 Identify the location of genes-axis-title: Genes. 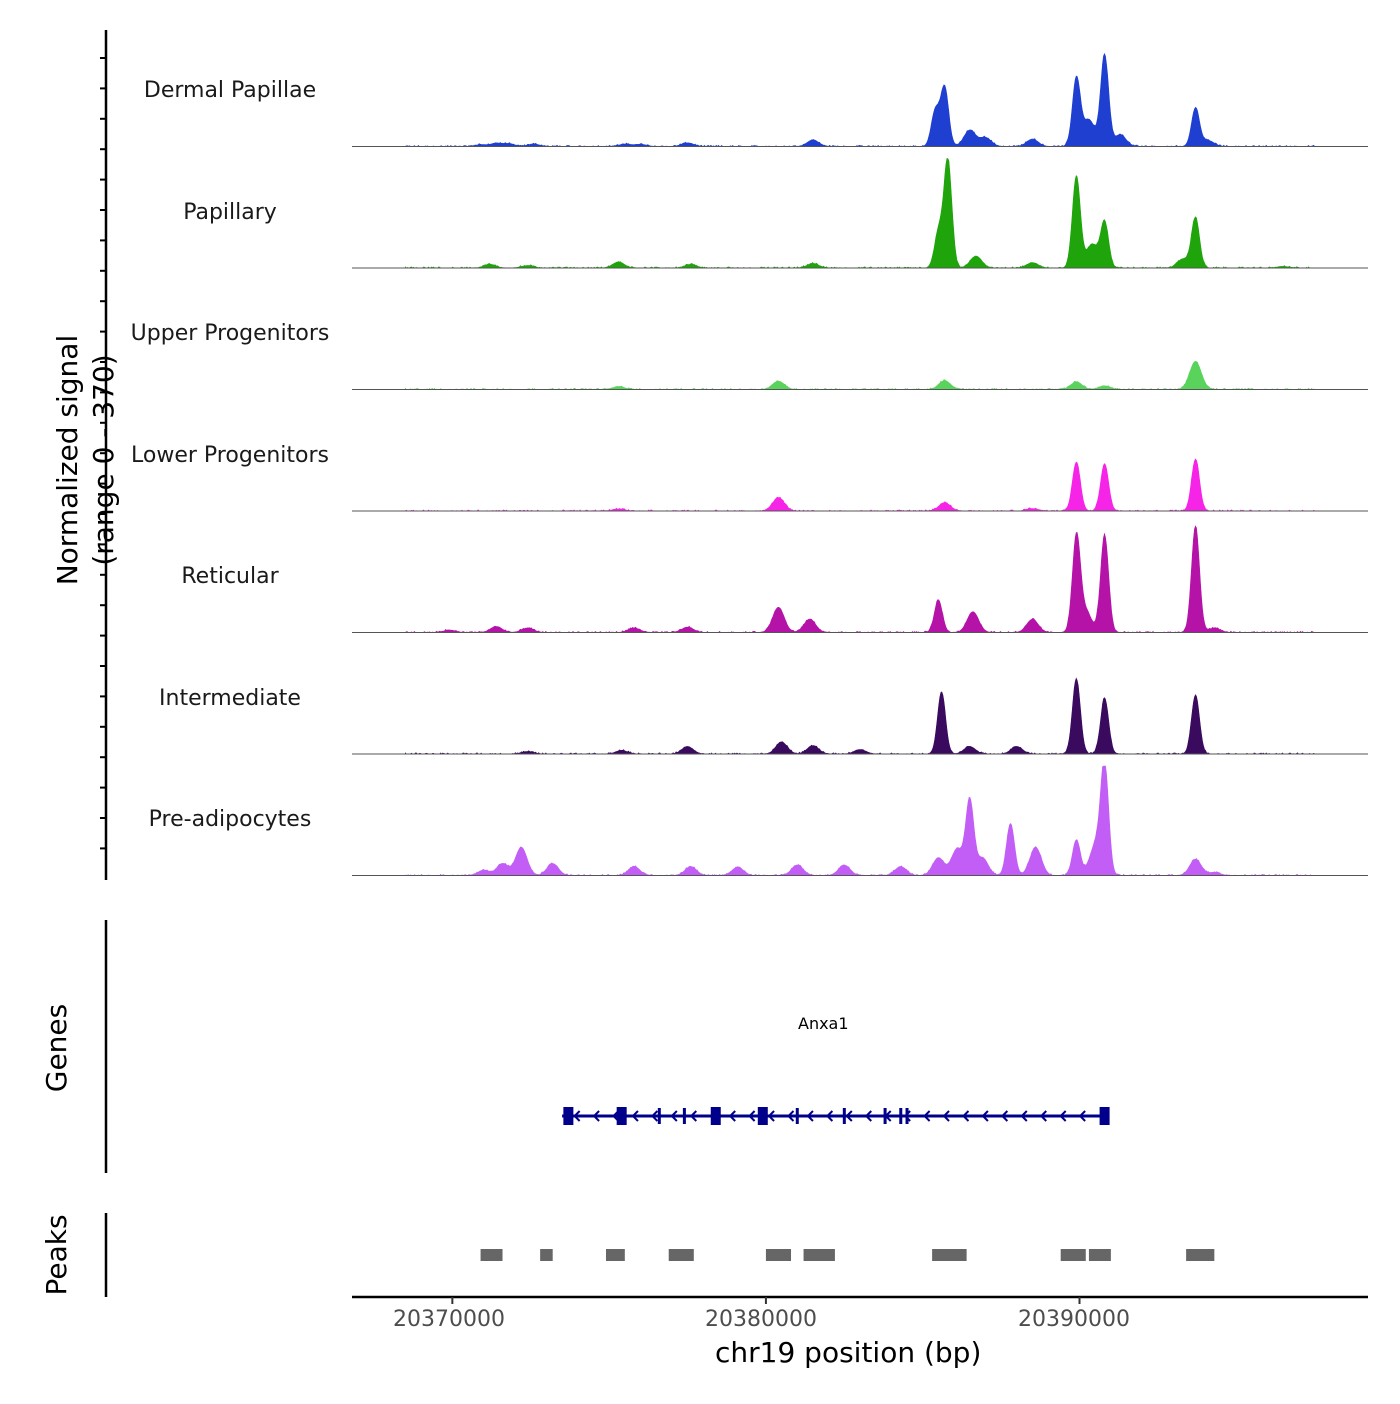
(56, 1048).